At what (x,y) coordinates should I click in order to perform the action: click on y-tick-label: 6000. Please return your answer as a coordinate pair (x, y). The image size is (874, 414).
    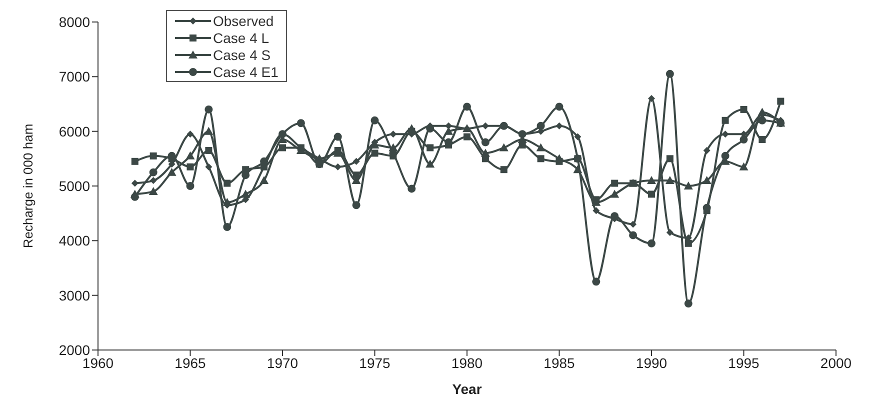
    Looking at the image, I should click on (74, 131).